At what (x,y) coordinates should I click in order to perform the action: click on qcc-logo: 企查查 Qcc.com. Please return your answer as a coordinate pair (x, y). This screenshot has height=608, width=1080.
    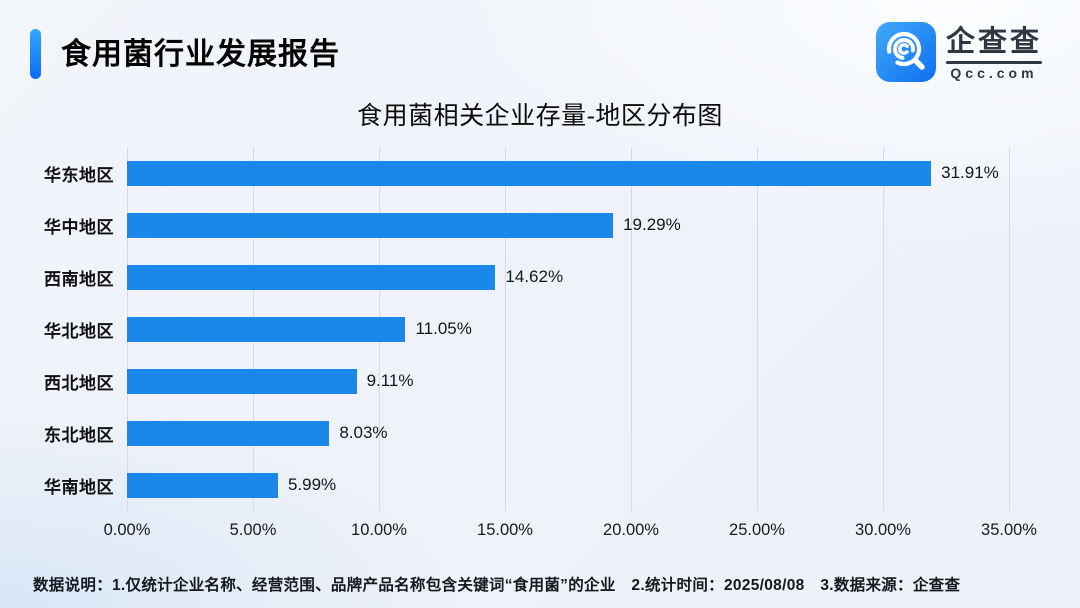
    Looking at the image, I should click on (958, 54).